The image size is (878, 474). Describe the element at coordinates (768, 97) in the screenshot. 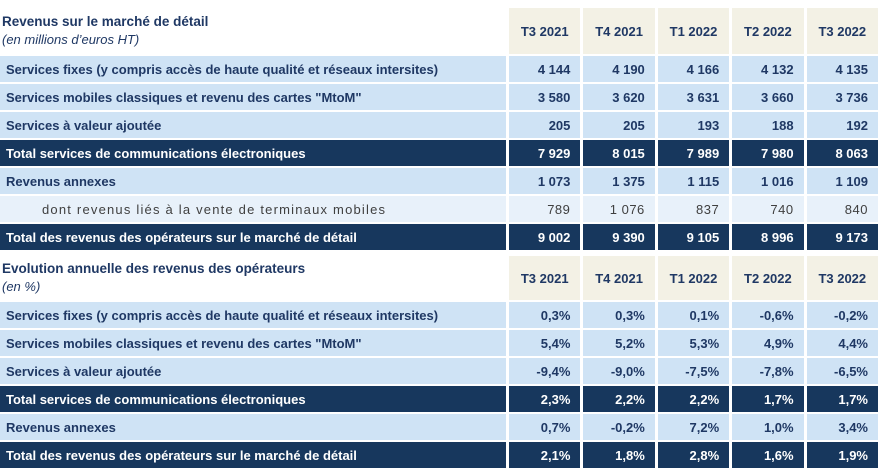

I see `cell-value: 3 660` at that location.